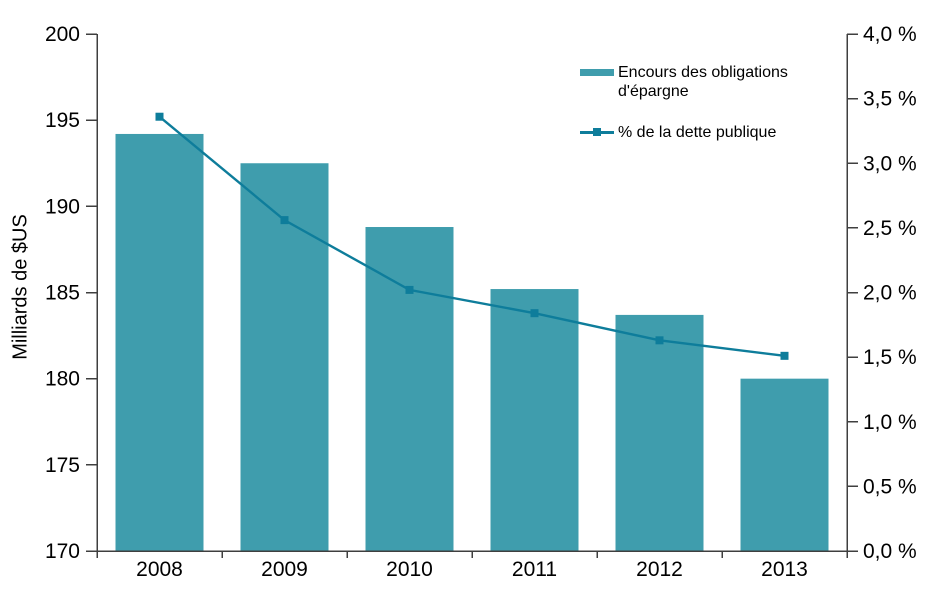 The height and width of the screenshot is (596, 936). What do you see at coordinates (659, 569) in the screenshot?
I see `x-axis-category-label: 2012` at bounding box center [659, 569].